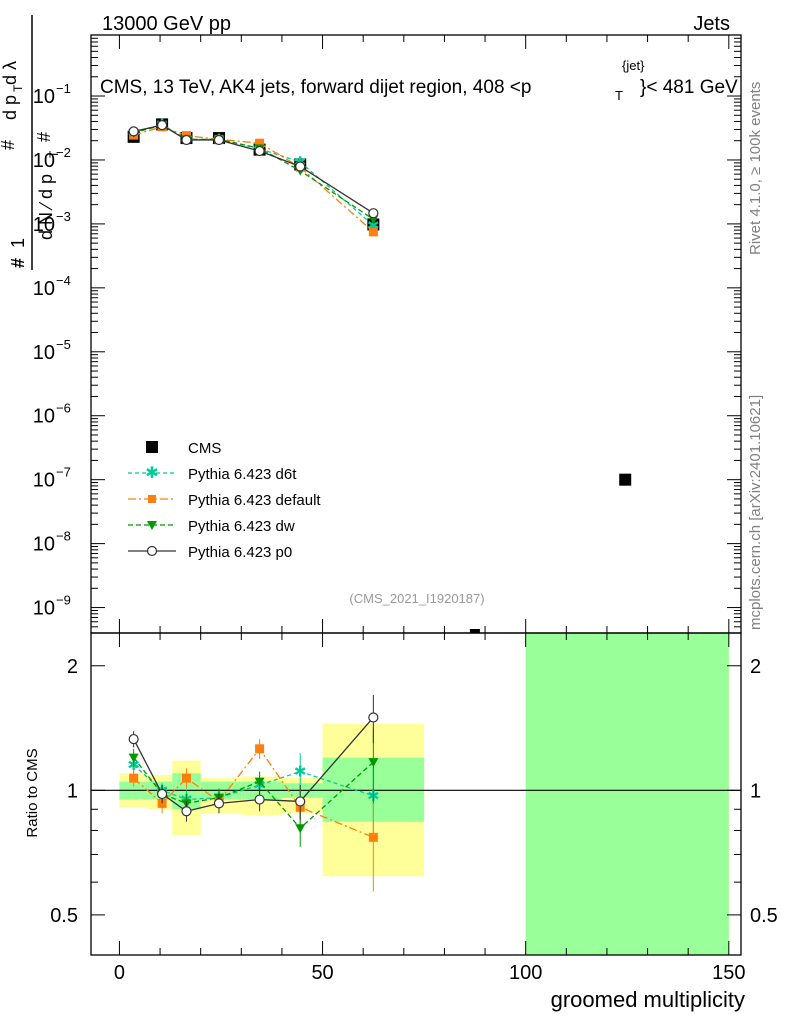 The height and width of the screenshot is (1024, 786). What do you see at coordinates (300, 772) in the screenshot?
I see `ratio-point-pythia-6-423-d6t: ✱` at bounding box center [300, 772].